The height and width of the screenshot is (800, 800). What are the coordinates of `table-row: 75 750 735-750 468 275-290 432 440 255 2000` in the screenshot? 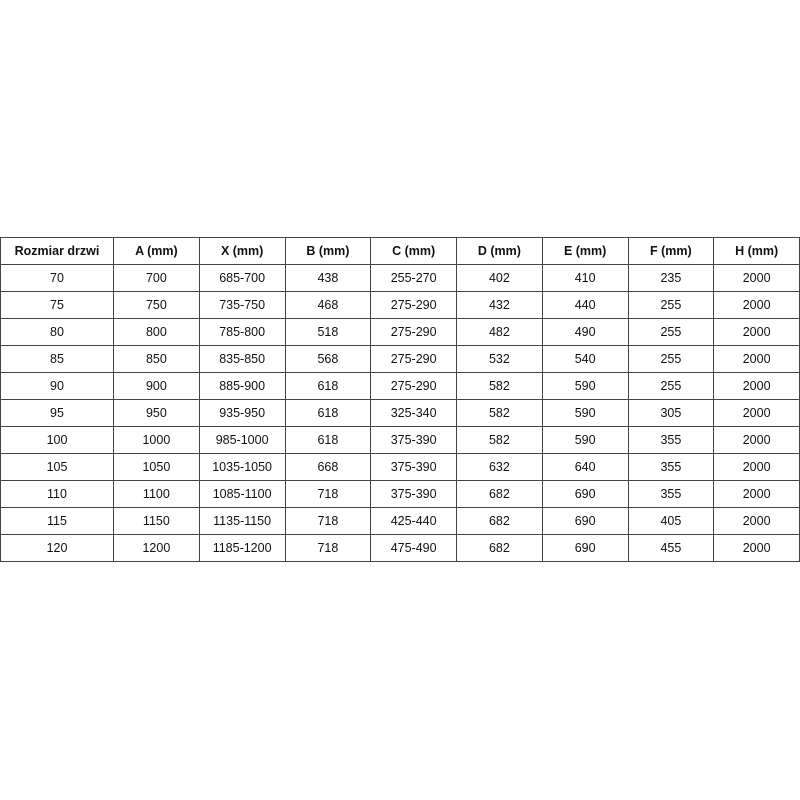 It's located at (400, 305).